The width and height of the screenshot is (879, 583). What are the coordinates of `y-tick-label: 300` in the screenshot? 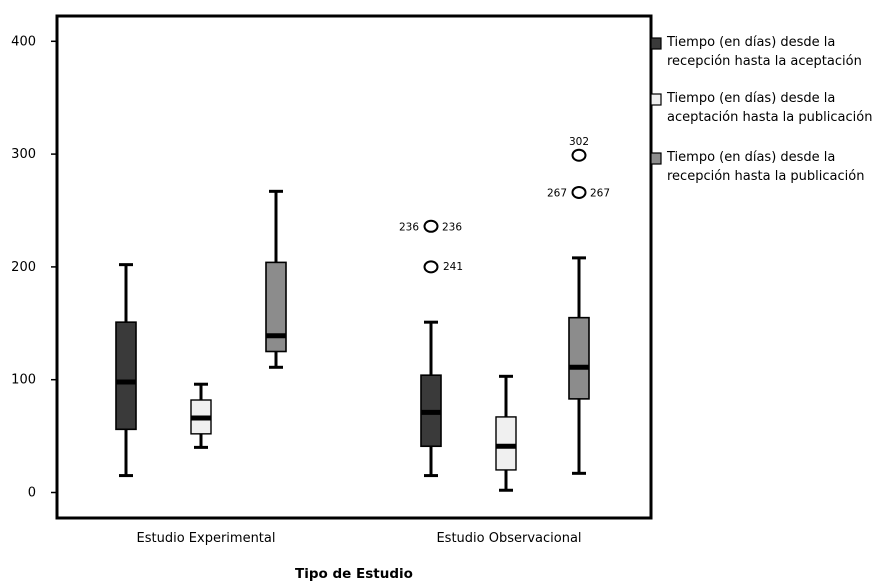 It's located at (23, 154).